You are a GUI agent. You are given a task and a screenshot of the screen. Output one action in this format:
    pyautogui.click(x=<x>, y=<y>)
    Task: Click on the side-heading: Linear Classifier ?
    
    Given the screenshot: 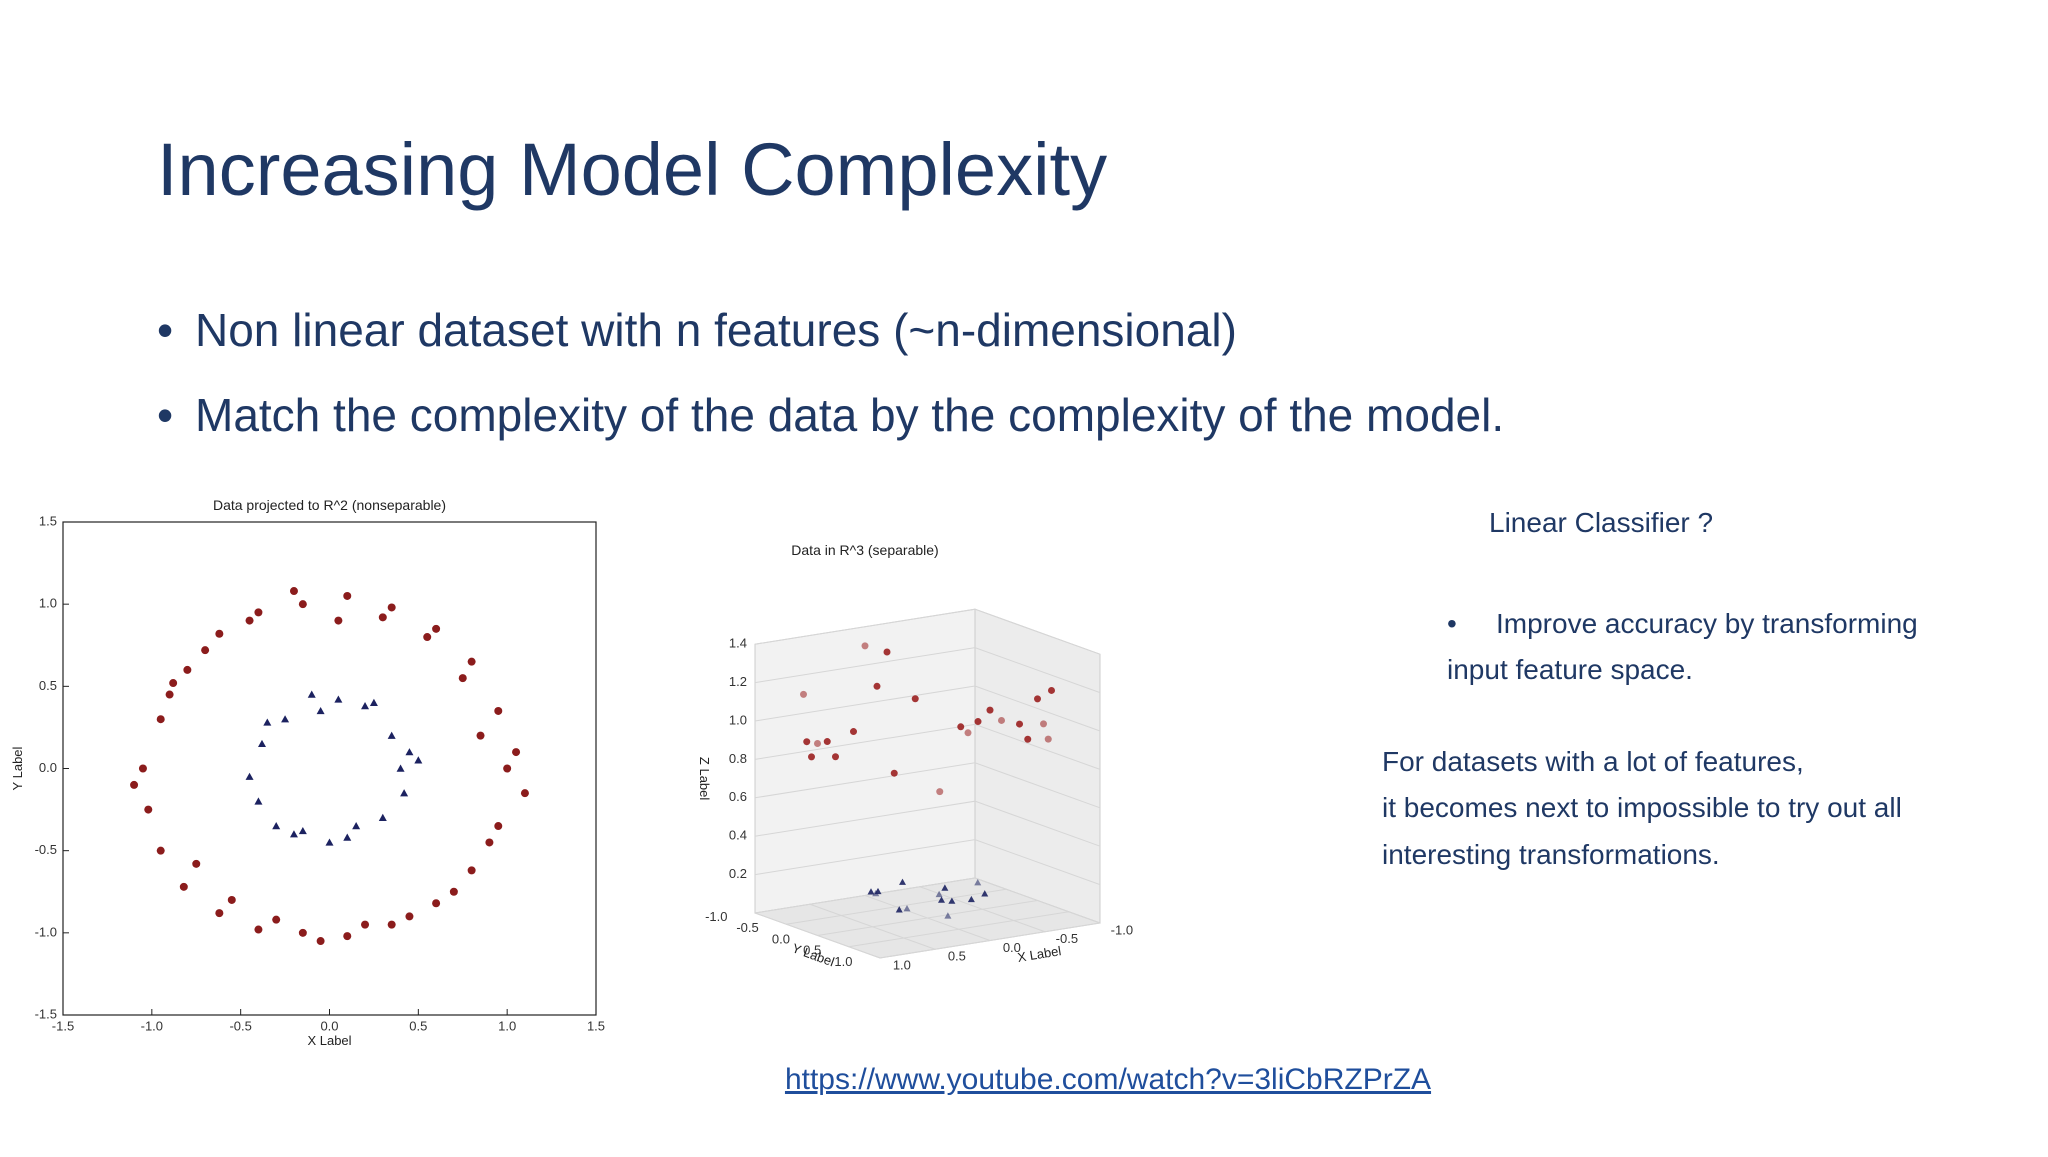 What is the action you would take?
    pyautogui.click(x=1601, y=522)
    